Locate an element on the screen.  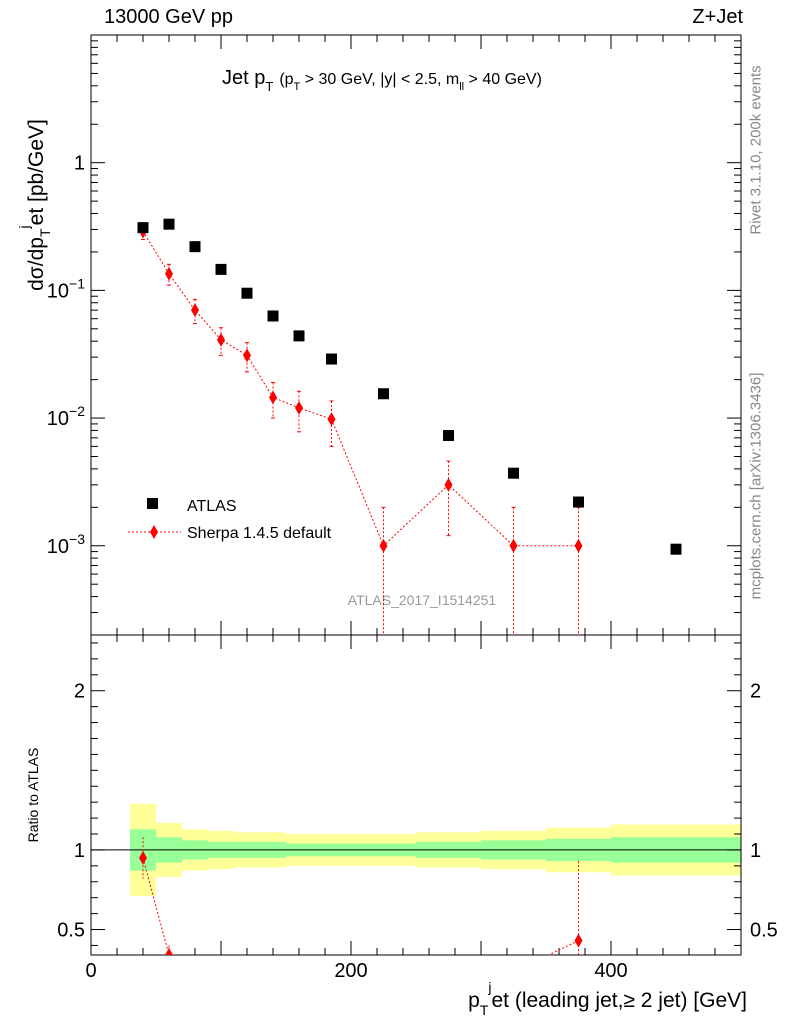
y-tick-label-1e-2: 10⁻² is located at coordinates (66, 416).